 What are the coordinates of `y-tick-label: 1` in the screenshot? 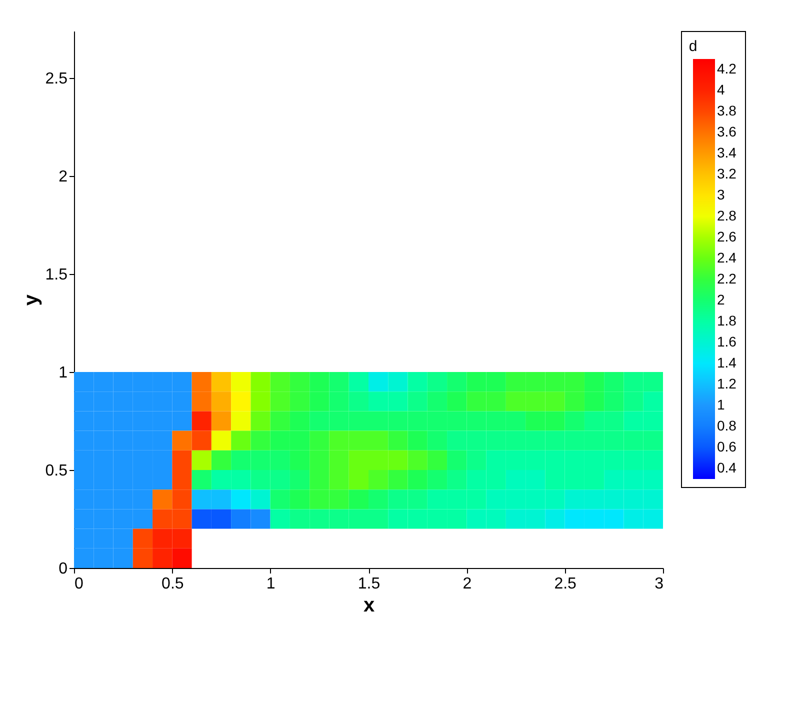 It's located at (63, 373).